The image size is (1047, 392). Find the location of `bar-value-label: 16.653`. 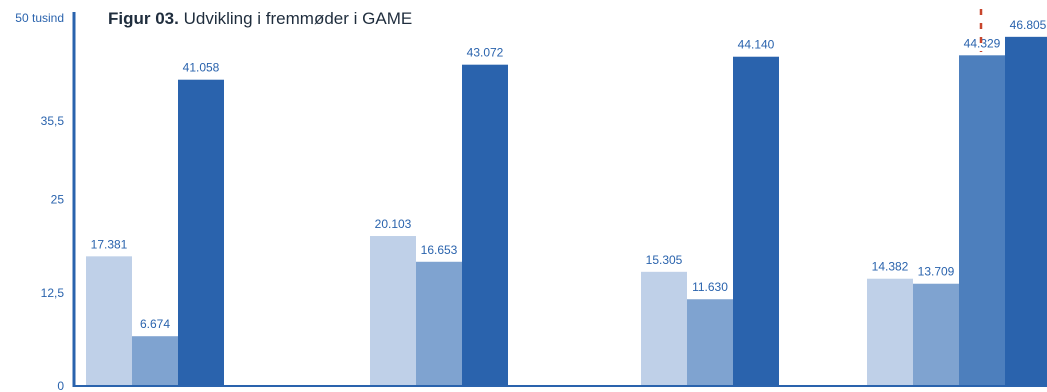

bar-value-label: 16.653 is located at coordinates (439, 250).